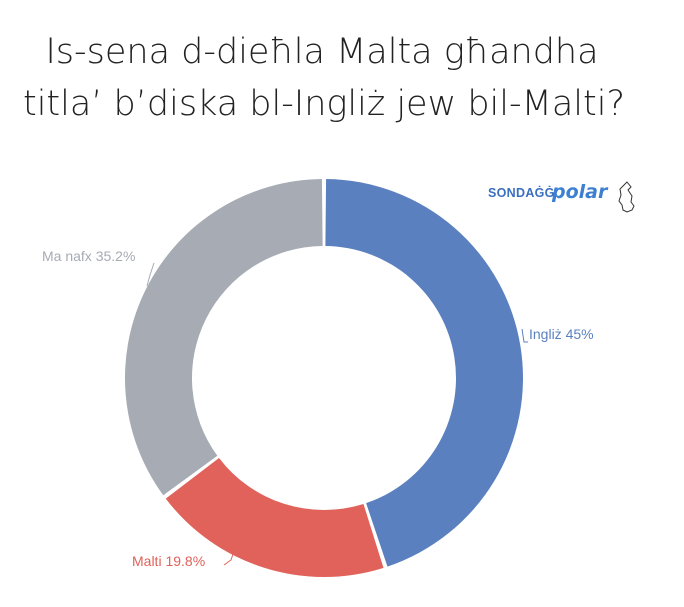 This screenshot has width=684, height=607. Describe the element at coordinates (321, 52) in the screenshot. I see `chart-title-line-1: Is-sena d-dieħla Malta għandha` at that location.